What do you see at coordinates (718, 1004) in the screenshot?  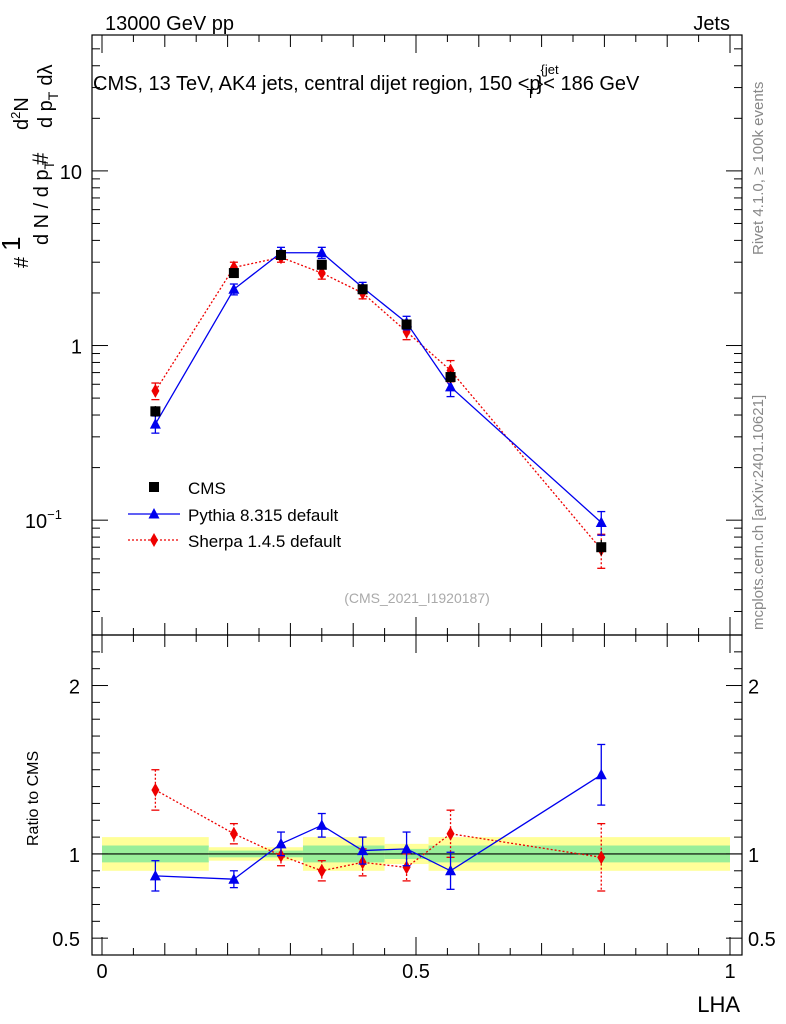 I see `x-axis-label: LHA` at bounding box center [718, 1004].